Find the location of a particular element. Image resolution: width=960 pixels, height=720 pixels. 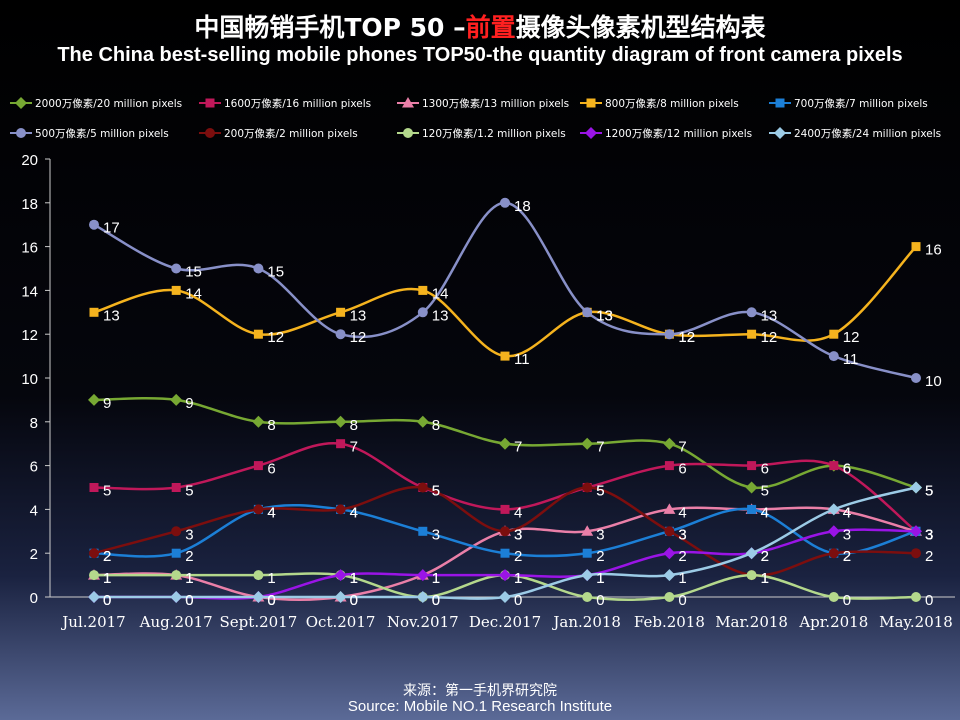

x-tick-label: Mar.2018 is located at coordinates (751, 622).